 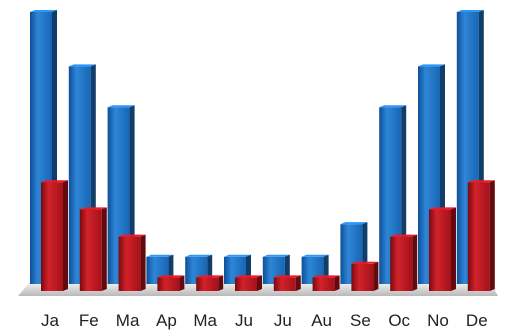 What do you see at coordinates (442, 208) in the screenshot?
I see `bar-series2-11-top` at bounding box center [442, 208].